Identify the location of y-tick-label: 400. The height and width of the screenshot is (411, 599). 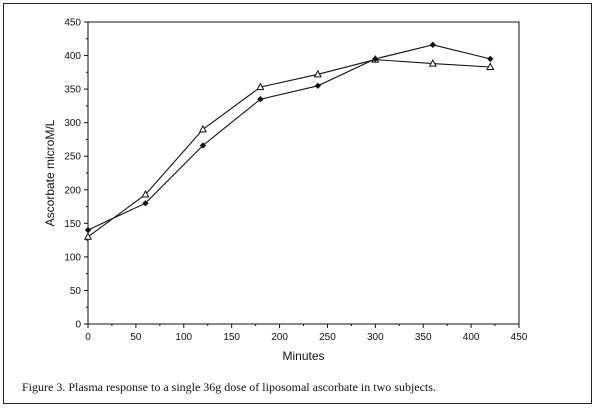
(72, 56).